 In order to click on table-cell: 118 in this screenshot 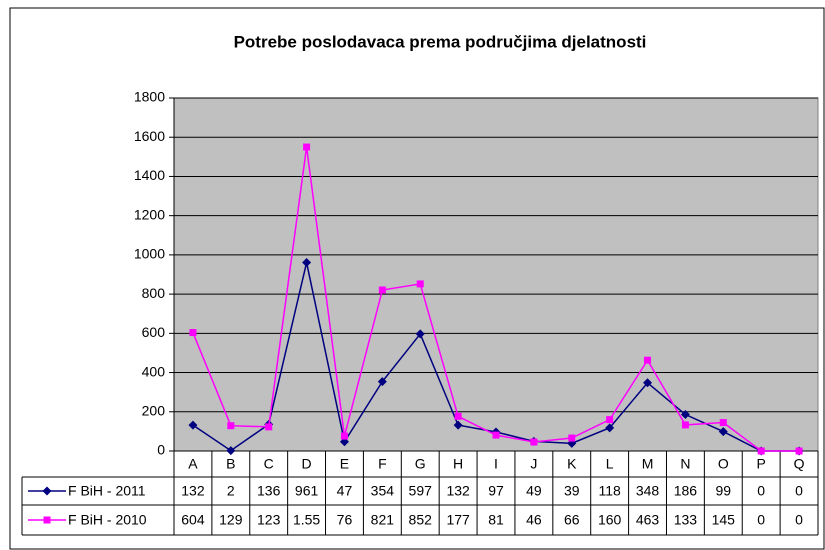, I will do `click(609, 491)`.